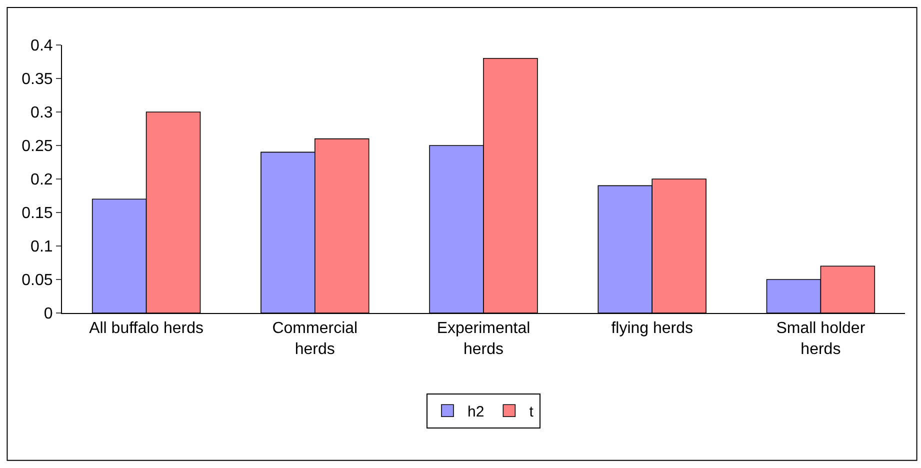 The image size is (921, 468). Describe the element at coordinates (821, 339) in the screenshot. I see `x-tick-label: Small holder herds` at that location.